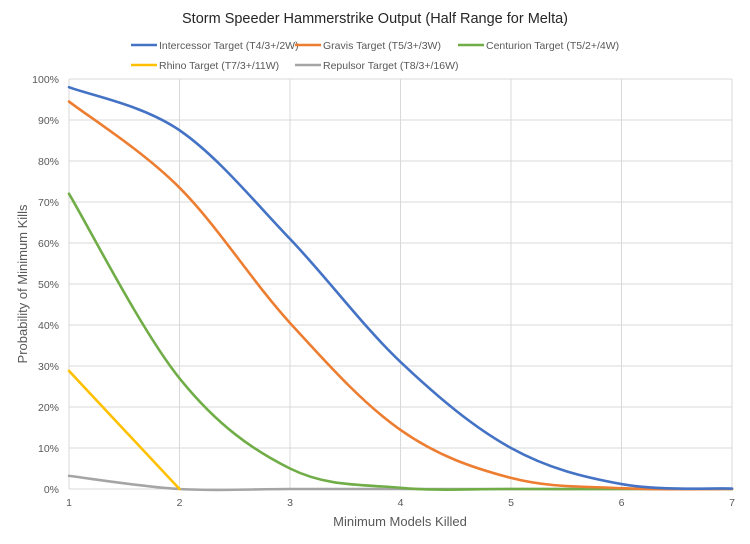 The image size is (750, 544). I want to click on legend-item: Centurion Target (T5/2+/4W), so click(538, 46).